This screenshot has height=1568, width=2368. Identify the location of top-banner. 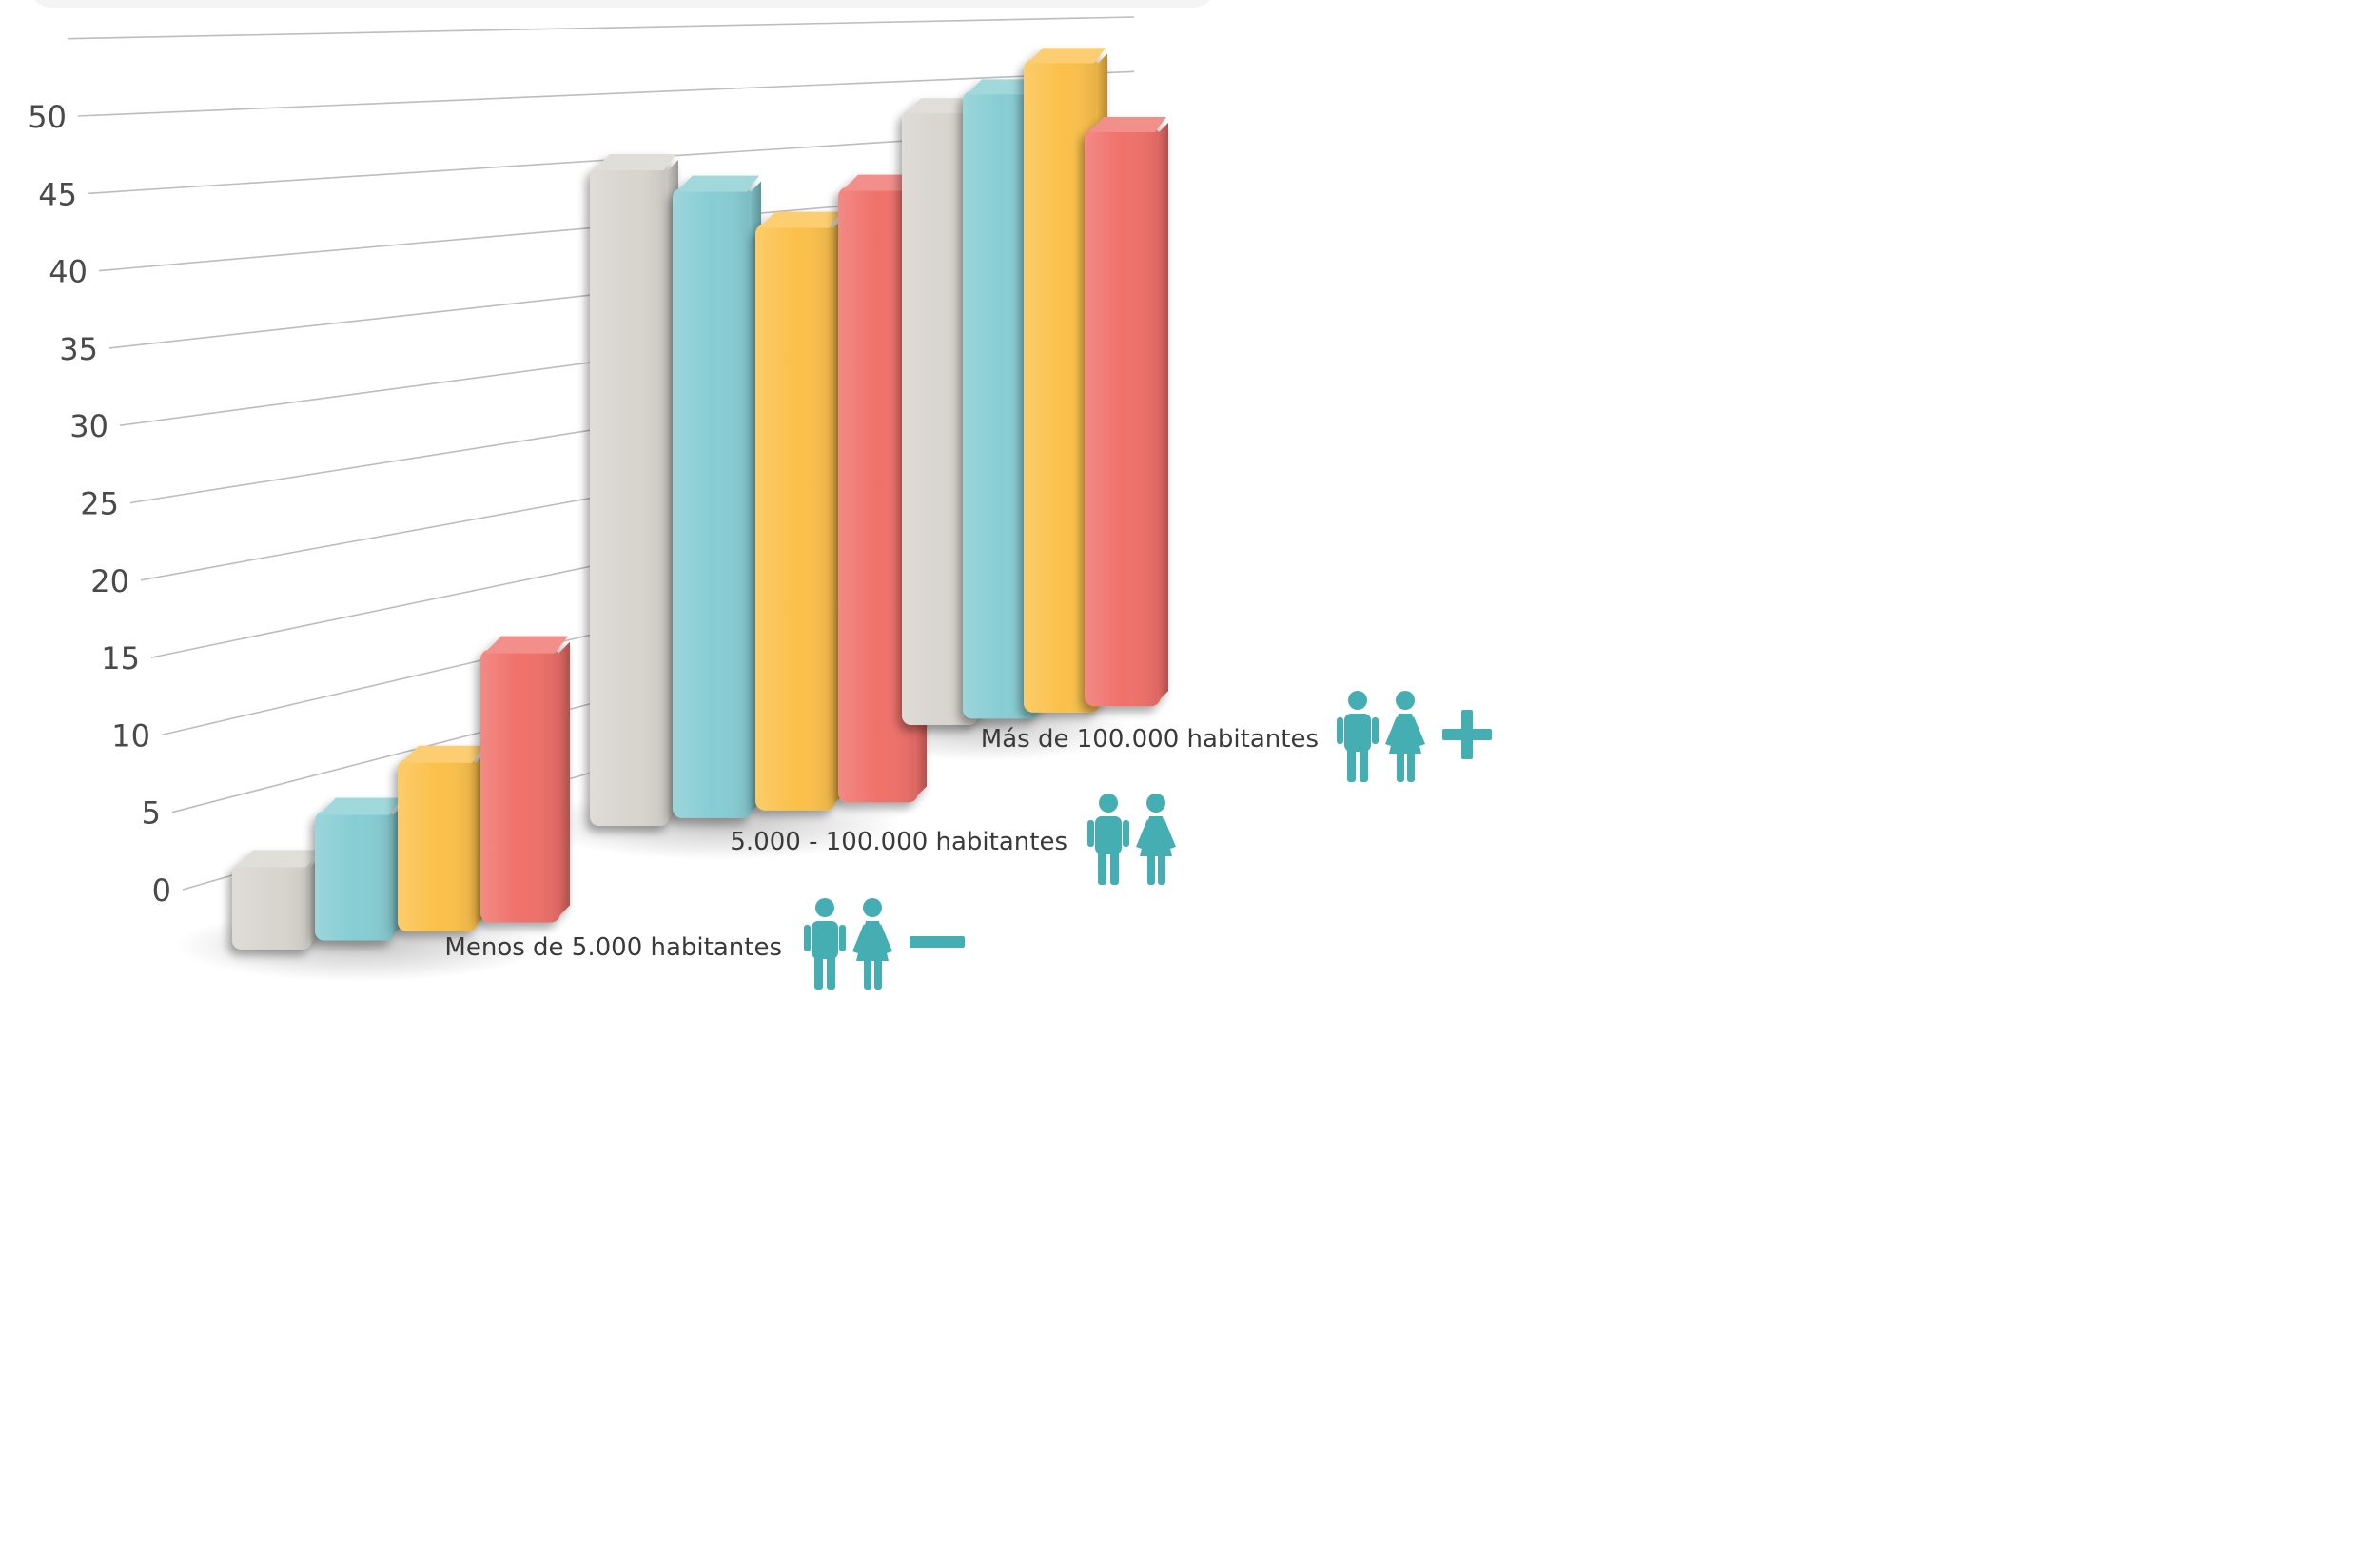
(622, 4).